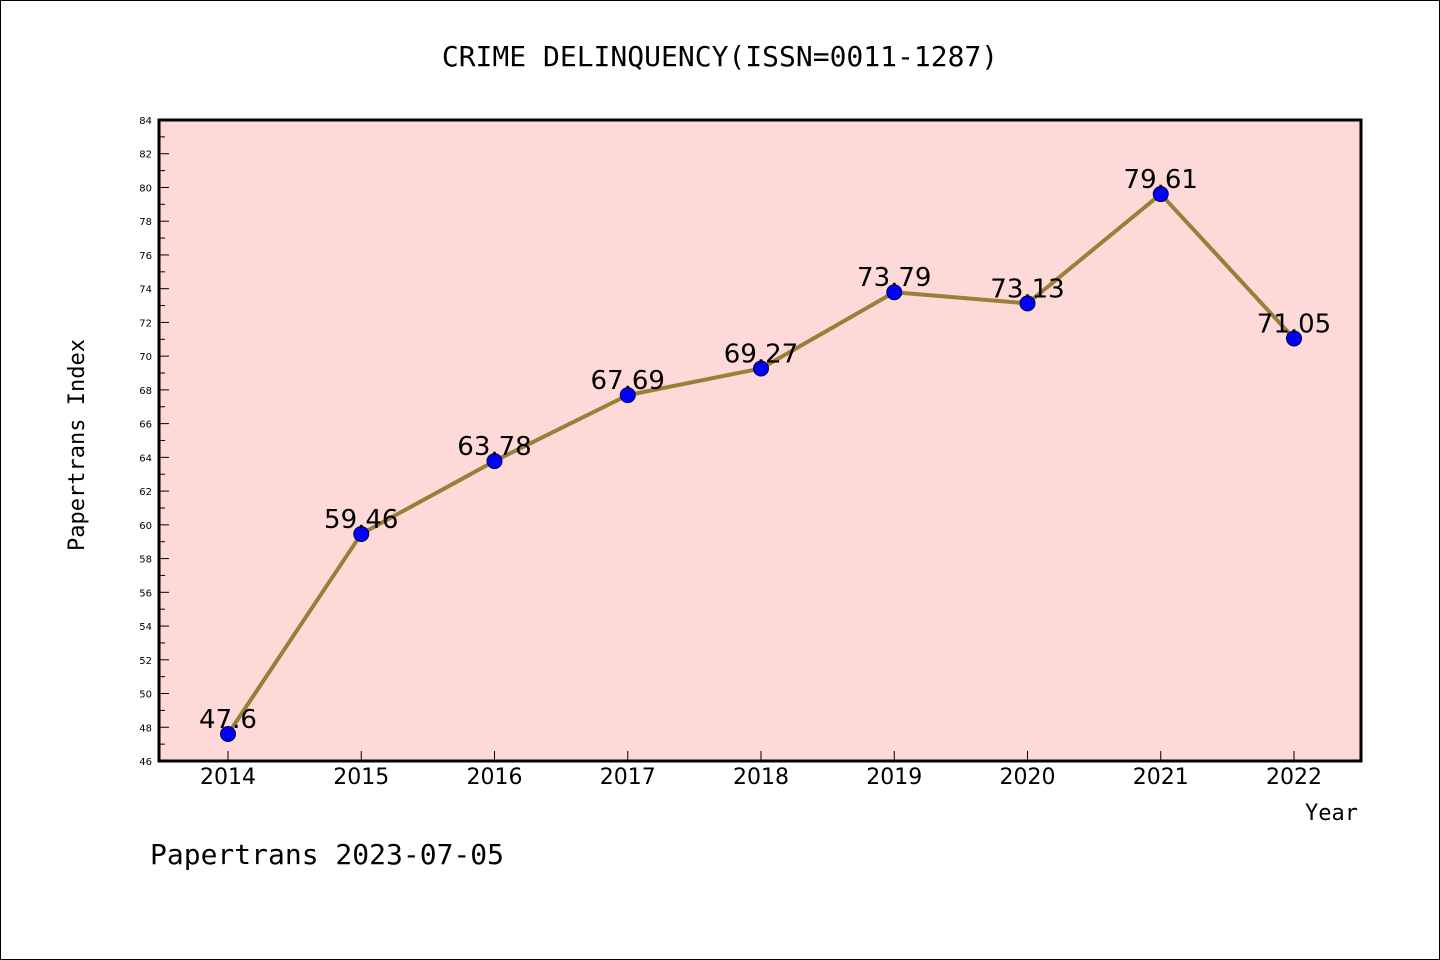  I want to click on data-label: 47.6, so click(228, 720).